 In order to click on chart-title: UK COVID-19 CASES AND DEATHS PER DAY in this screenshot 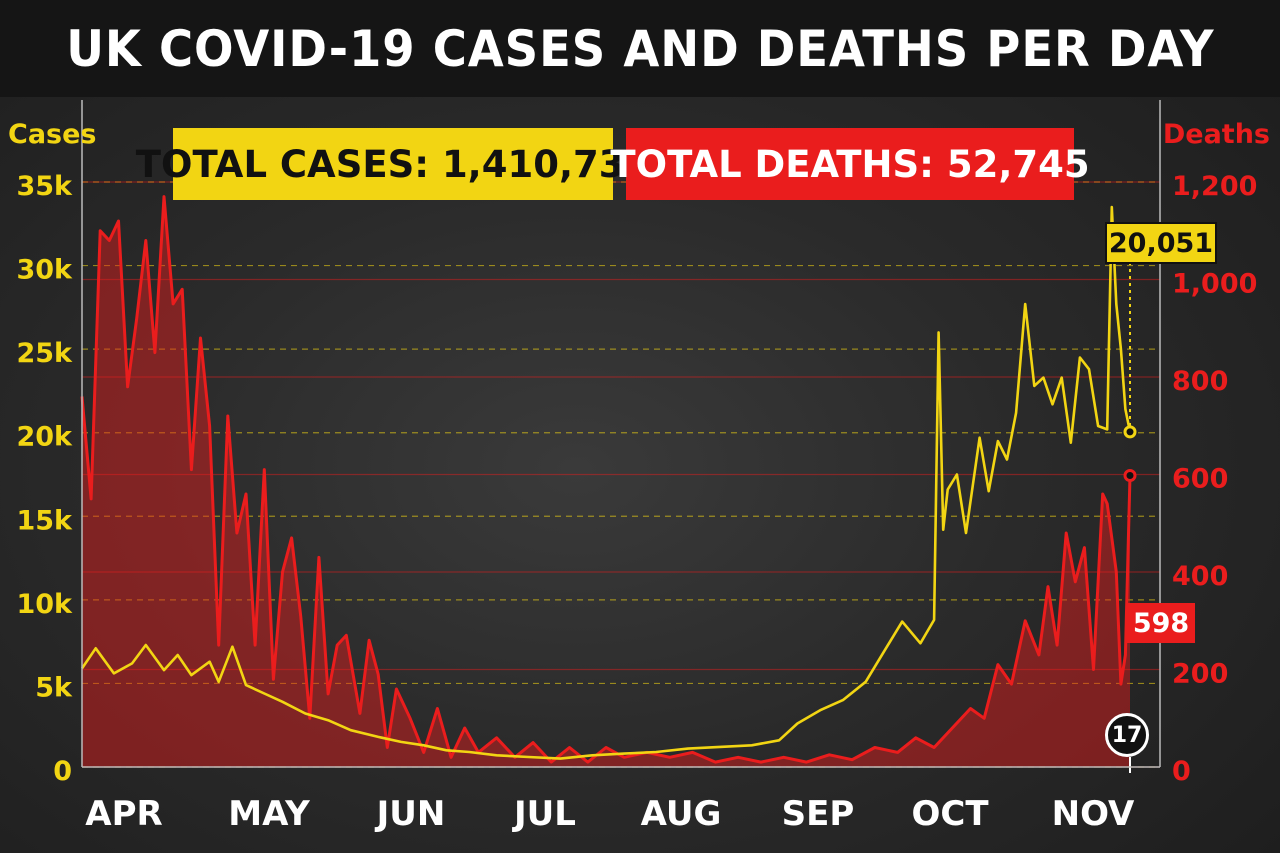, I will do `click(640, 48)`.